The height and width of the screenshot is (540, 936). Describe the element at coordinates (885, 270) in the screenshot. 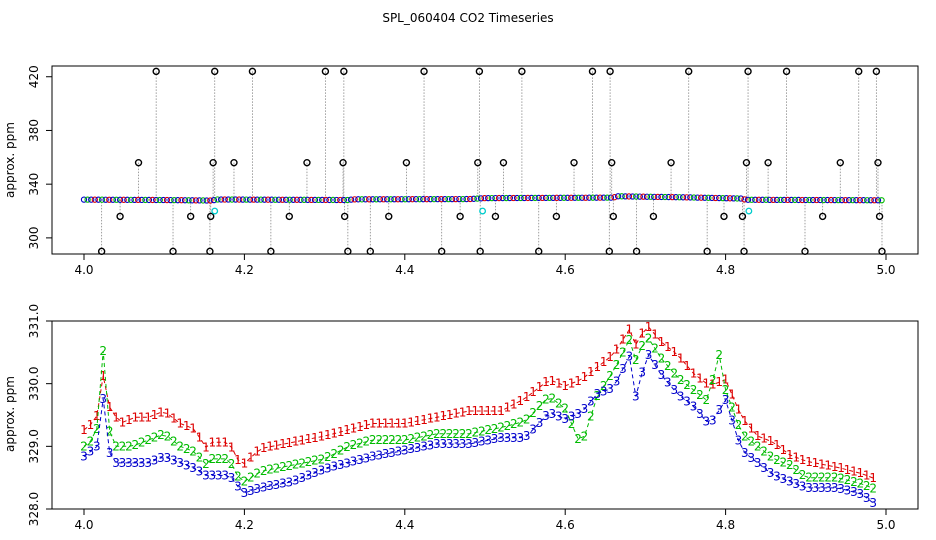

I see `top-x-tick-label: 5.0` at that location.